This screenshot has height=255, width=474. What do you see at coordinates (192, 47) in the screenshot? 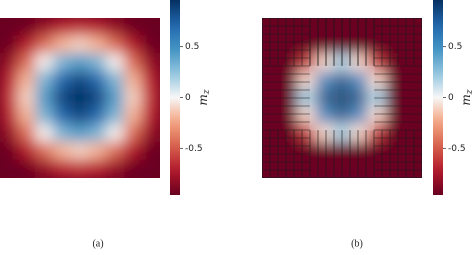
I see `colorbar-tick-label: 0.5` at bounding box center [192, 47].